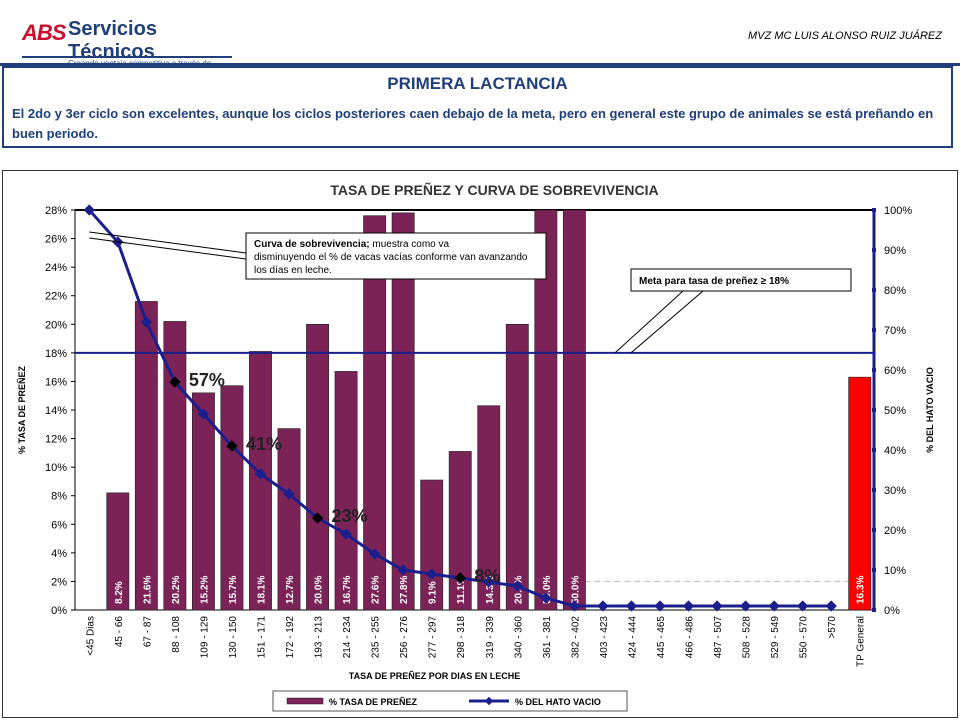  I want to click on bar-value-label: 27.6%, so click(376, 590).